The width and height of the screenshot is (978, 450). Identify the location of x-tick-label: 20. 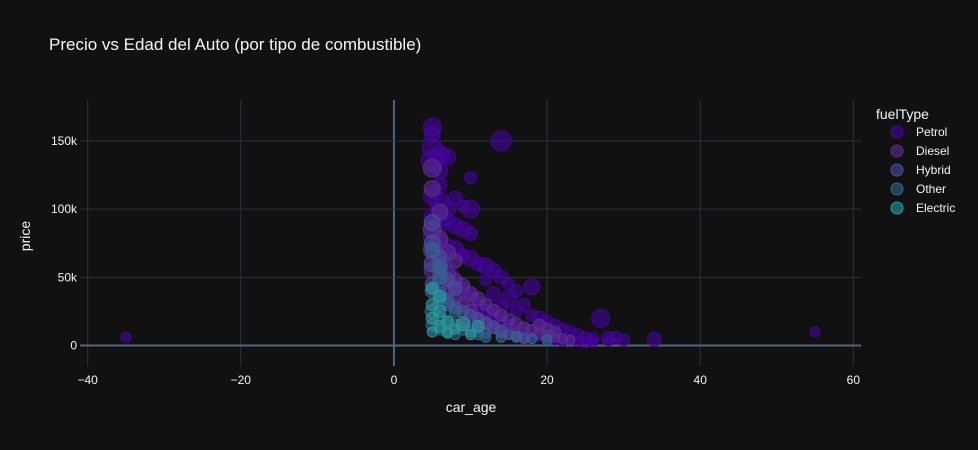
(547, 380).